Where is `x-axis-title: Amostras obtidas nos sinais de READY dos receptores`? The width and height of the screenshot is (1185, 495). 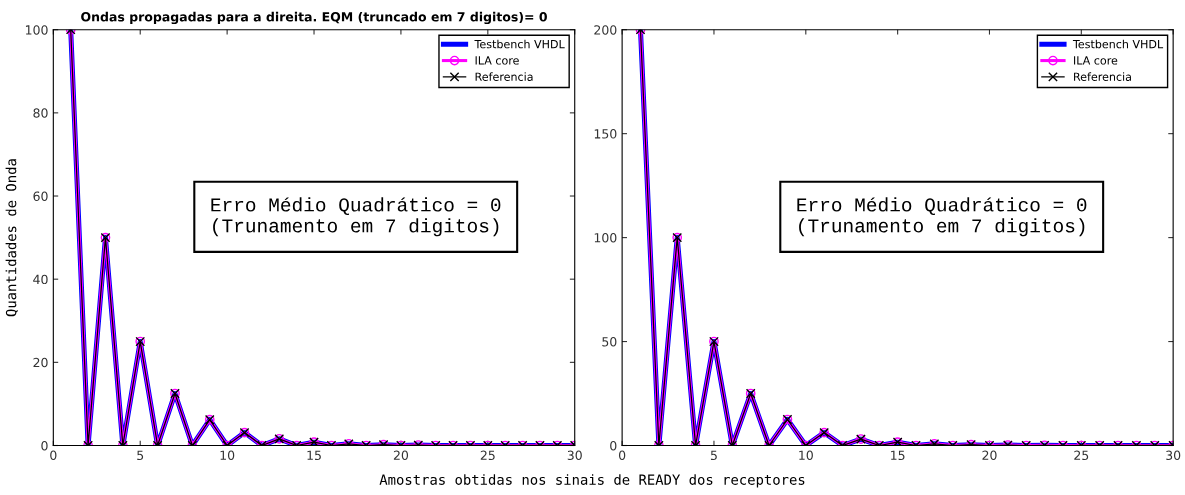
x-axis-title: Amostras obtidas nos sinais de READY dos receptores is located at coordinates (592, 481).